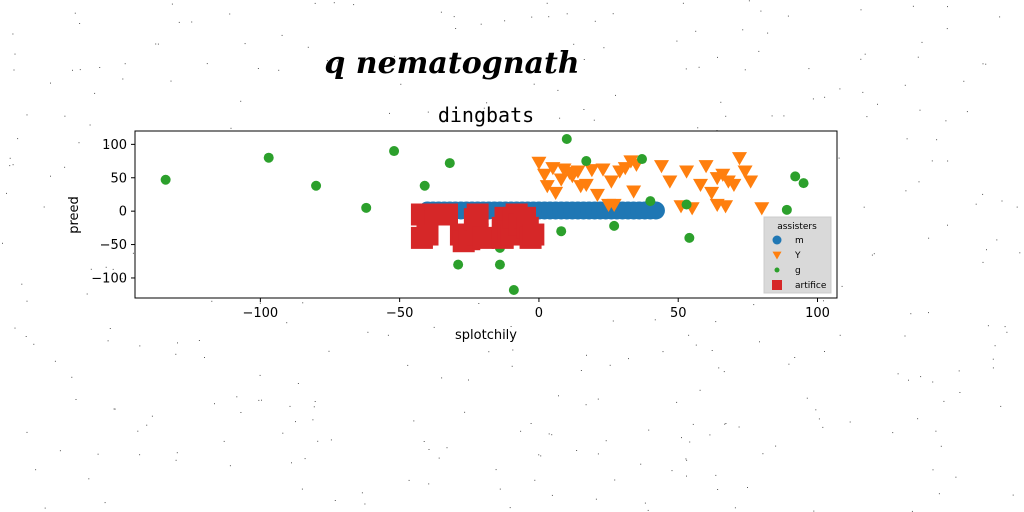 The width and height of the screenshot is (1024, 512). I want to click on legend: assisters mYg artifice, so click(797, 255).